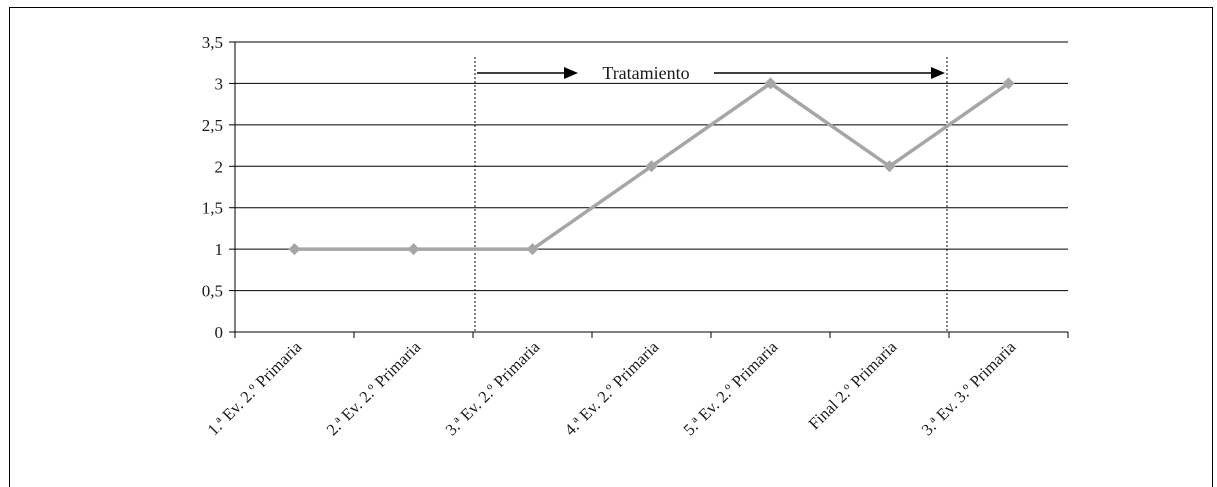 The width and height of the screenshot is (1217, 487). I want to click on y-tick-label: 3,5, so click(212, 42).